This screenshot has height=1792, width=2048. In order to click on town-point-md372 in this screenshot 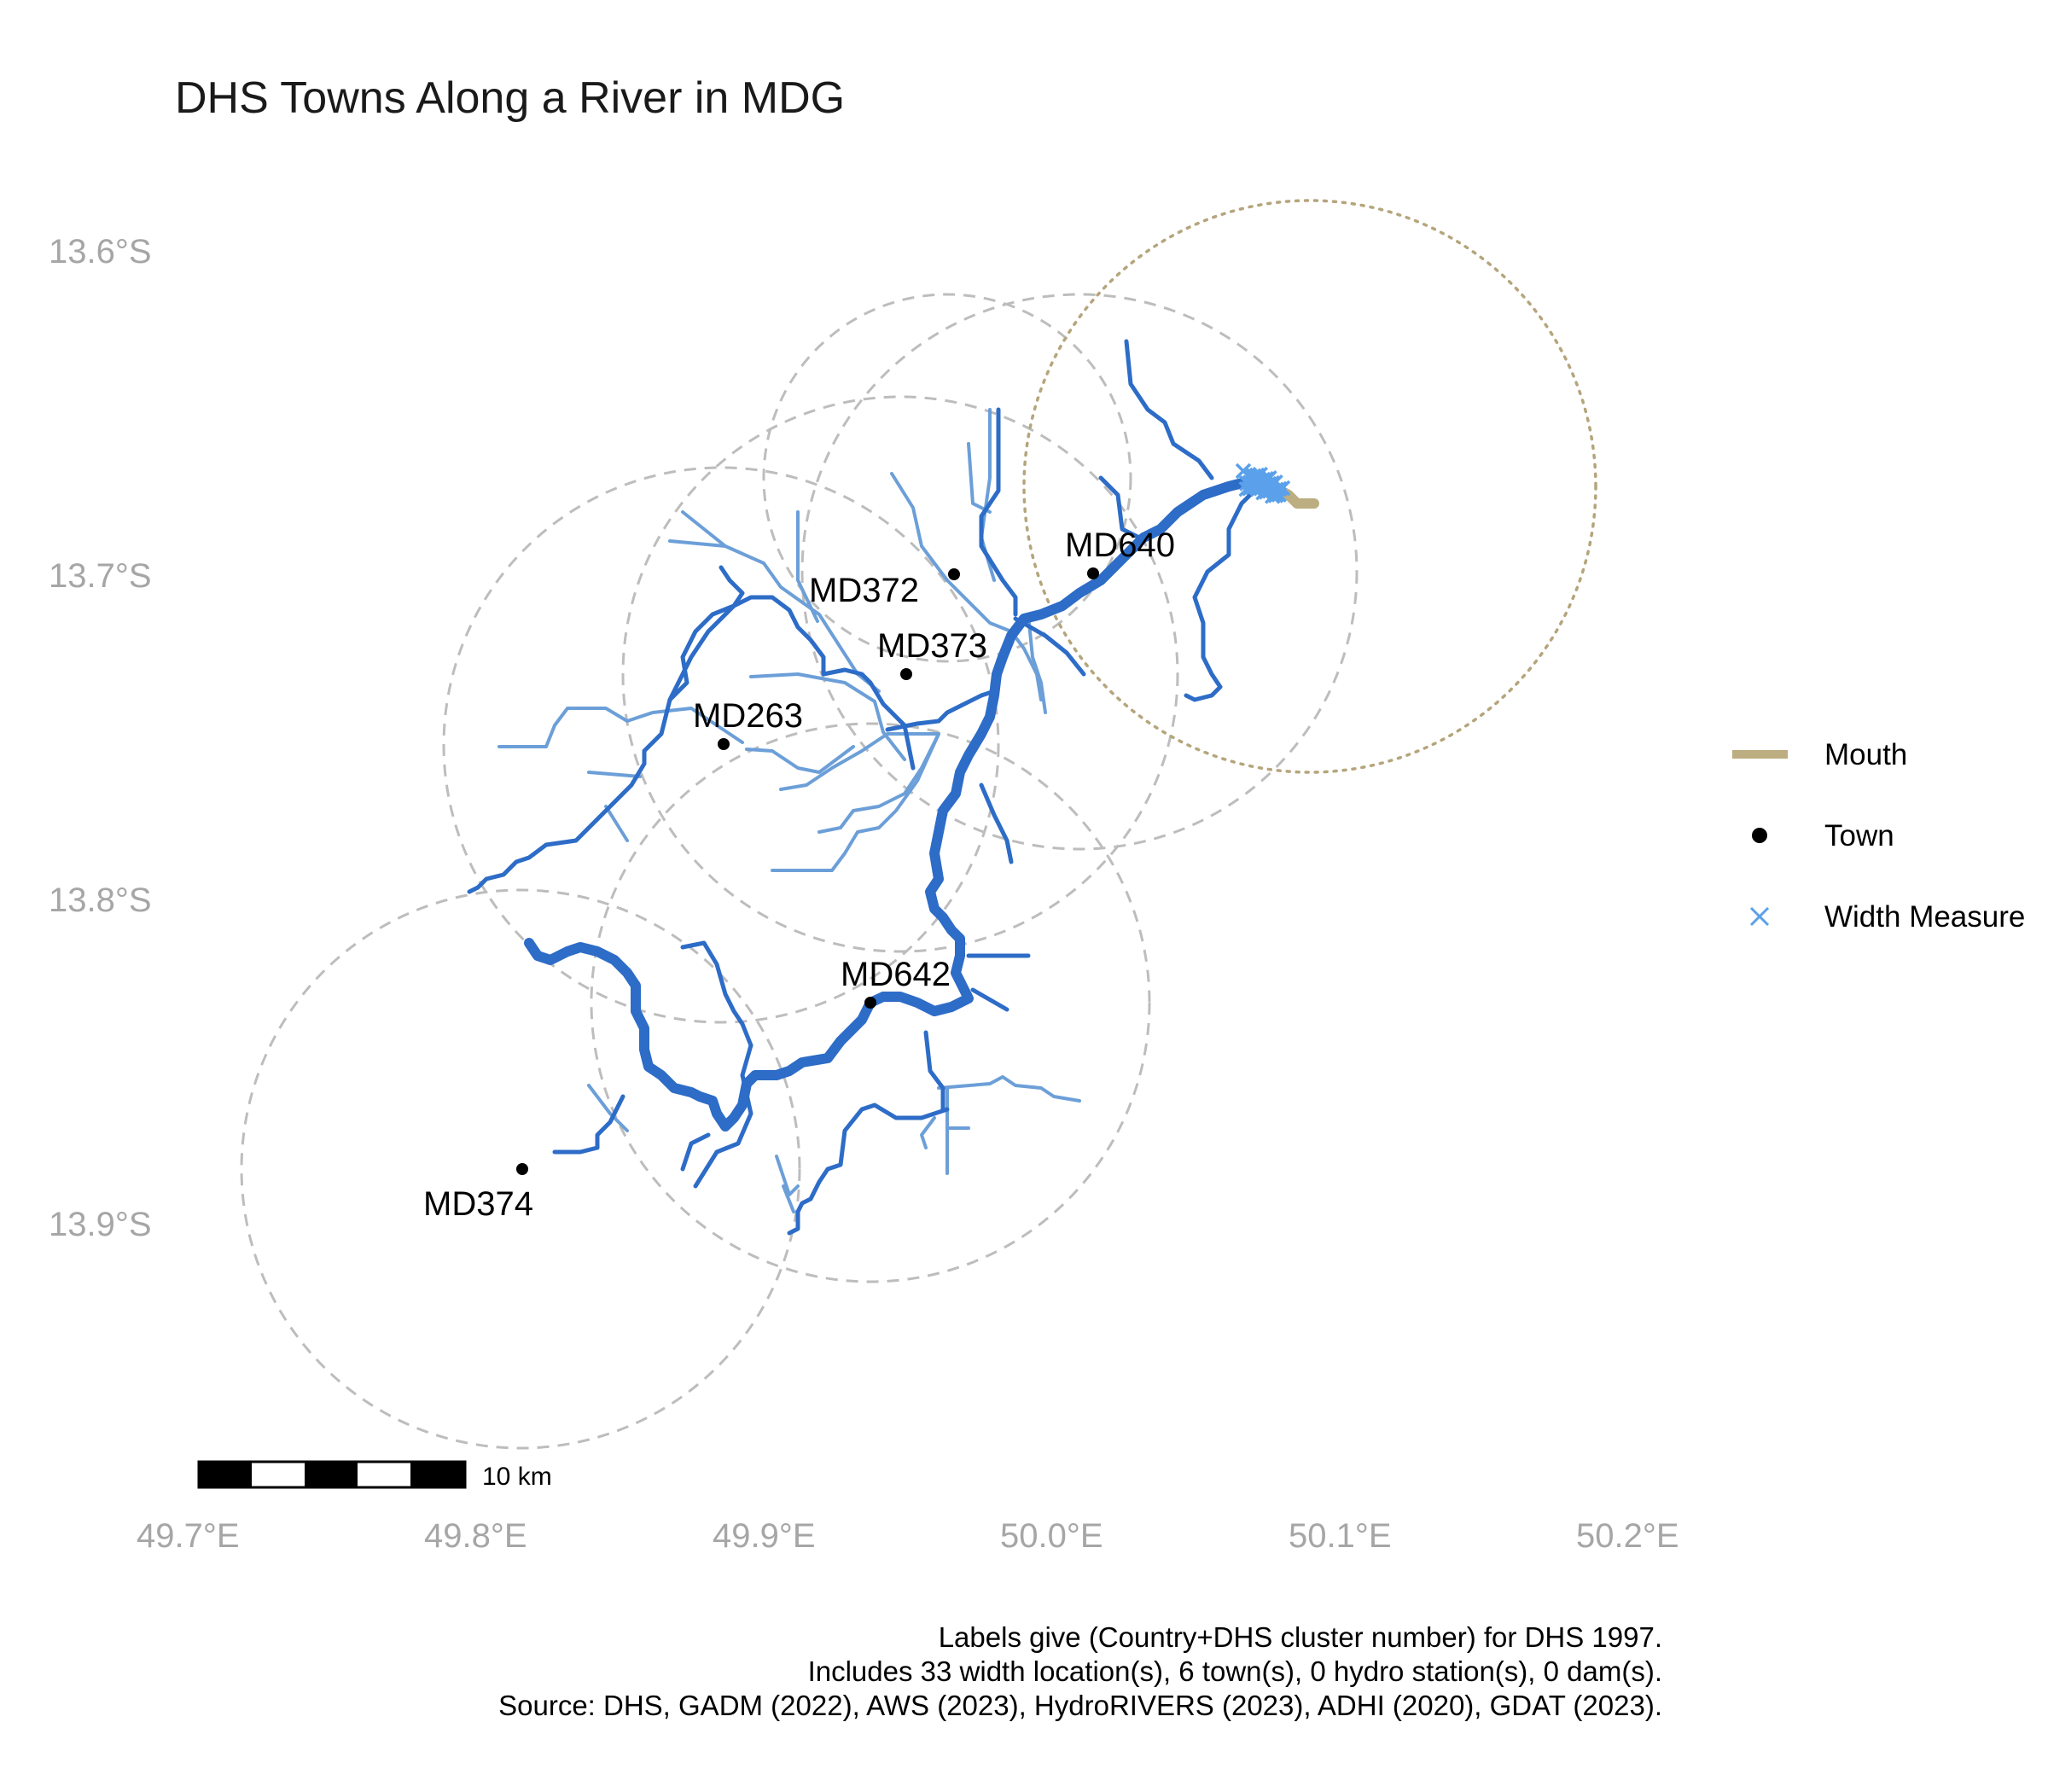, I will do `click(954, 574)`.